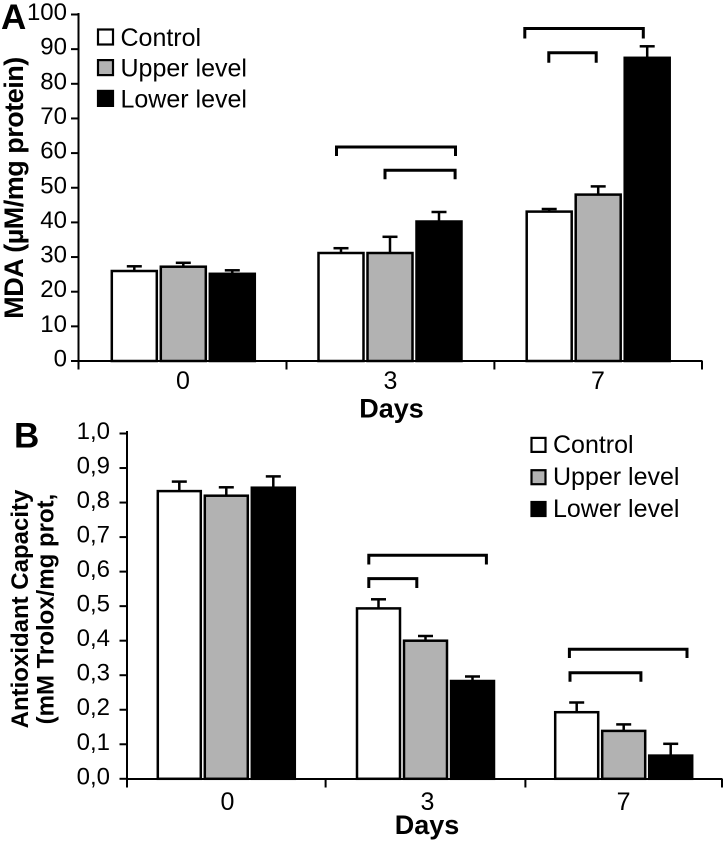 Image resolution: width=726 pixels, height=842 pixels. What do you see at coordinates (13, 18) in the screenshot?
I see `svg-text: A` at bounding box center [13, 18].